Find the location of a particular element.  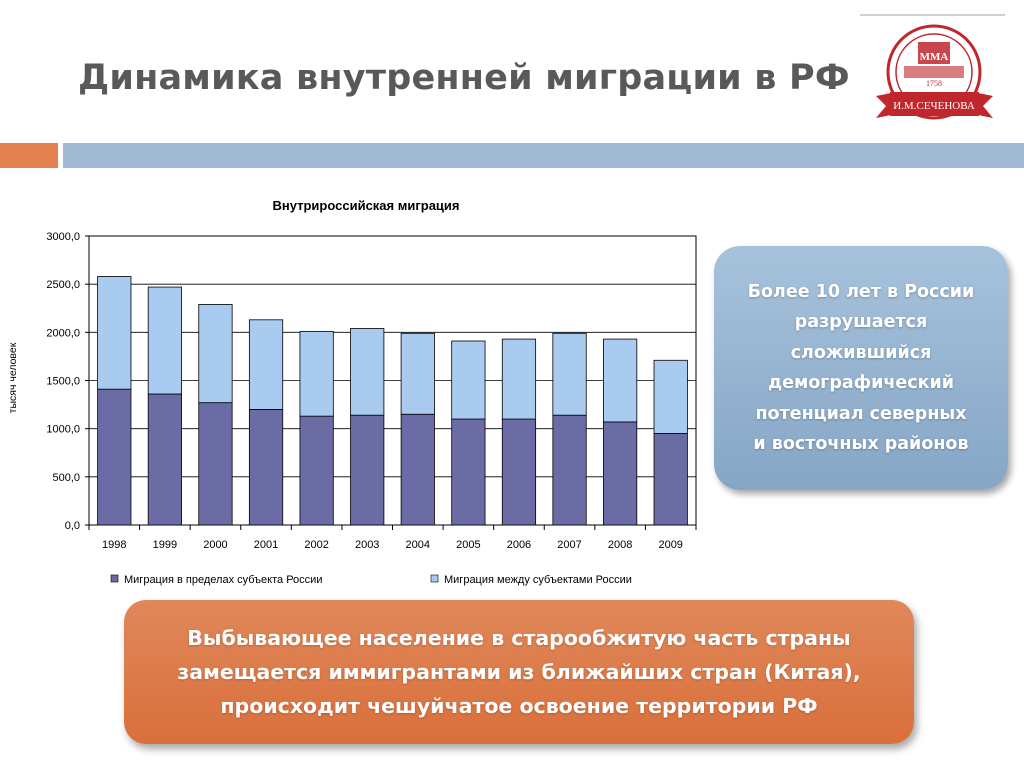

bar-between-regions-2007 is located at coordinates (569, 374).